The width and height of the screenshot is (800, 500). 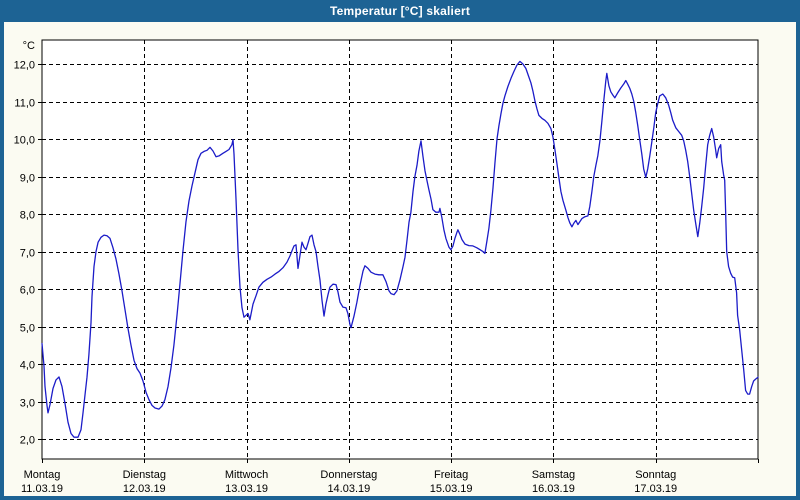 What do you see at coordinates (42, 475) in the screenshot?
I see `x-day-label: Montag` at bounding box center [42, 475].